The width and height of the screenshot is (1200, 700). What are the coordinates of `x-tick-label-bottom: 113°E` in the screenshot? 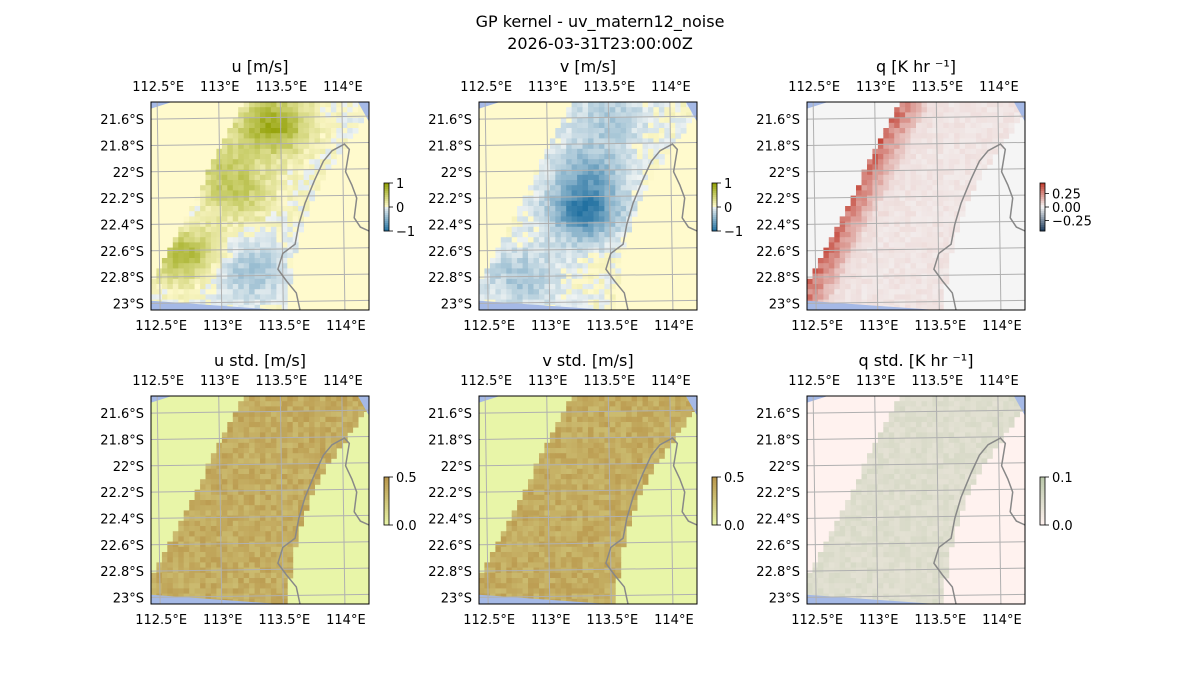 It's located at (223, 326).